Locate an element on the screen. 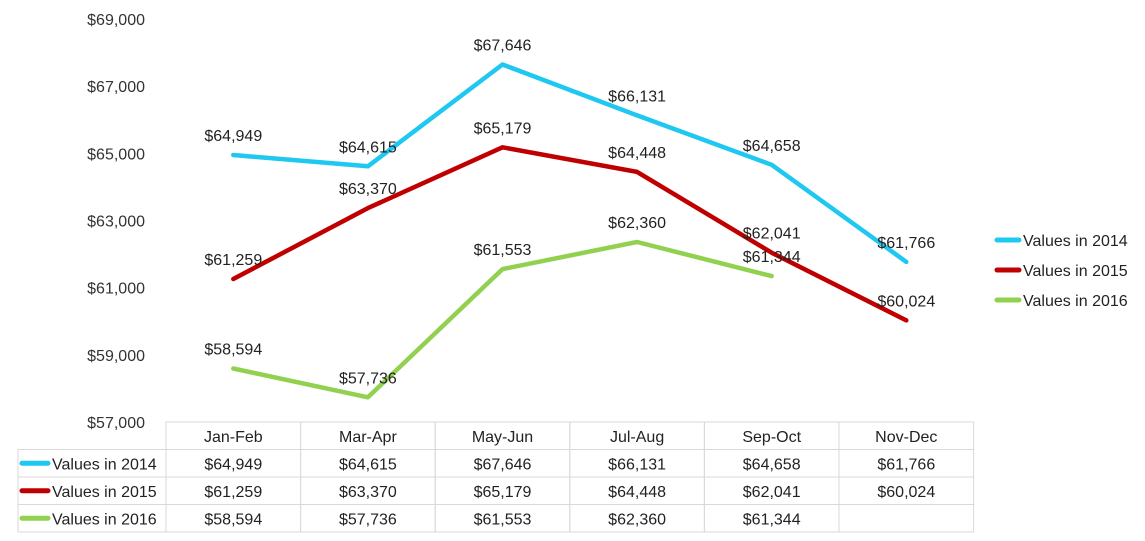  table-series-name: Values in 2015 is located at coordinates (104, 492).